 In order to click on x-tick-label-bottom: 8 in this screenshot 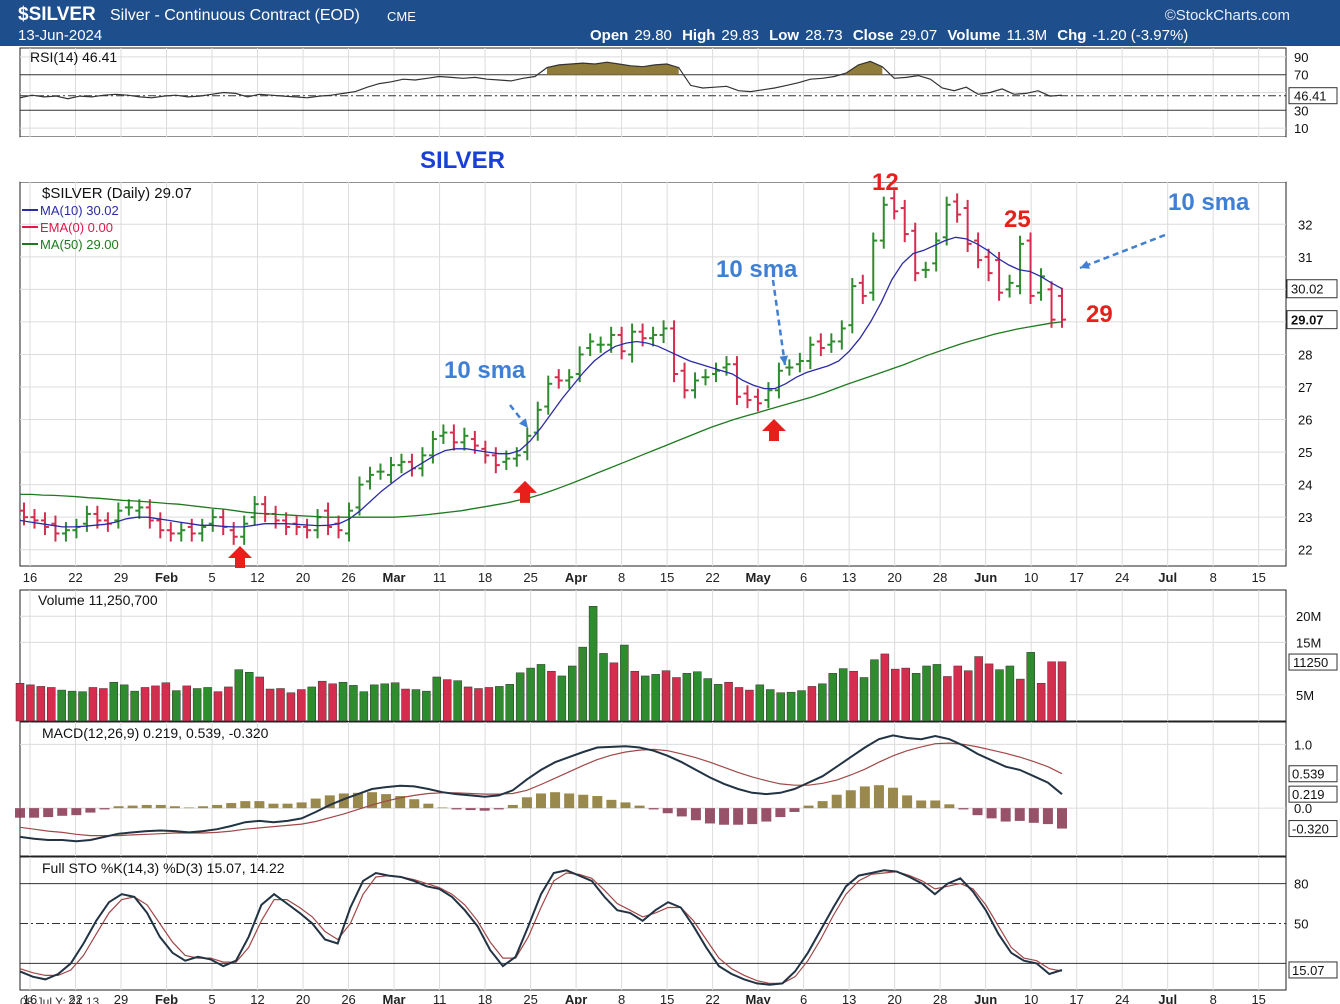, I will do `click(1213, 998)`.